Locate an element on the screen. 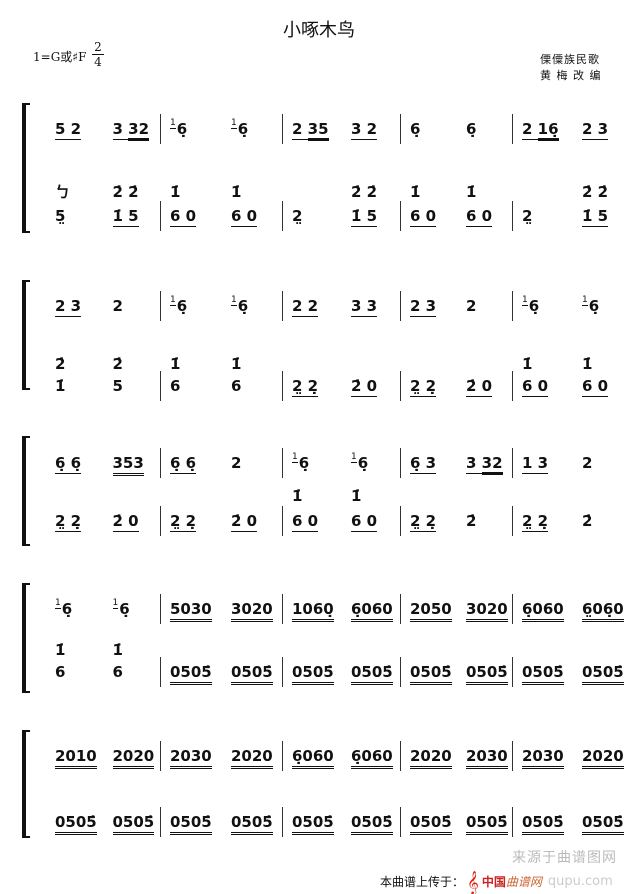 The width and height of the screenshot is (638, 894). beat: 1060̣ is located at coordinates (311, 611).